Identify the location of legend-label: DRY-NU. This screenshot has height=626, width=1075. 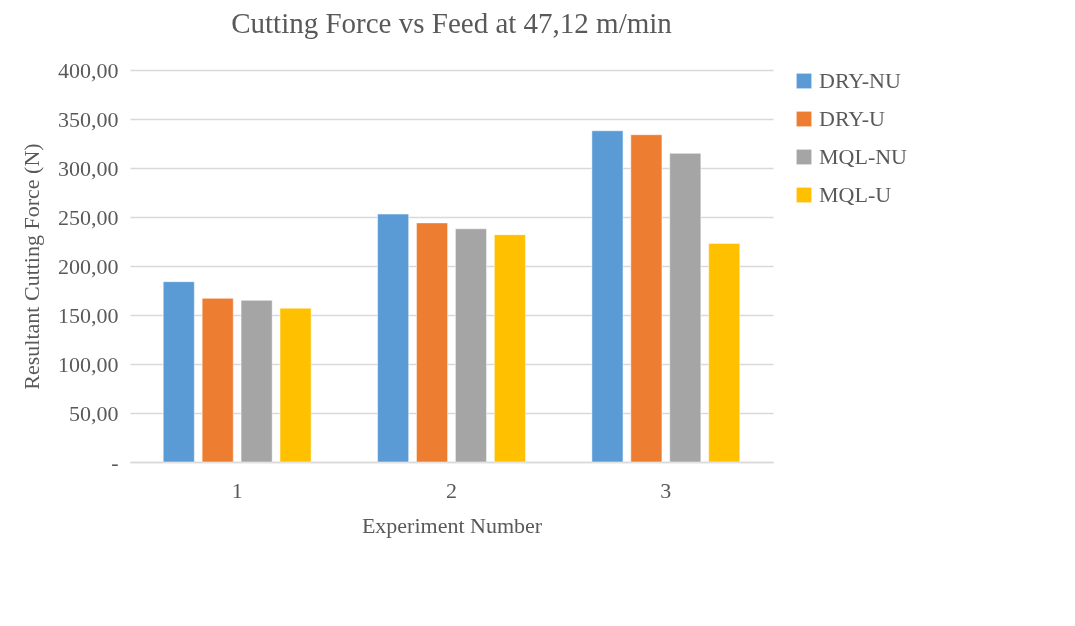
(860, 80).